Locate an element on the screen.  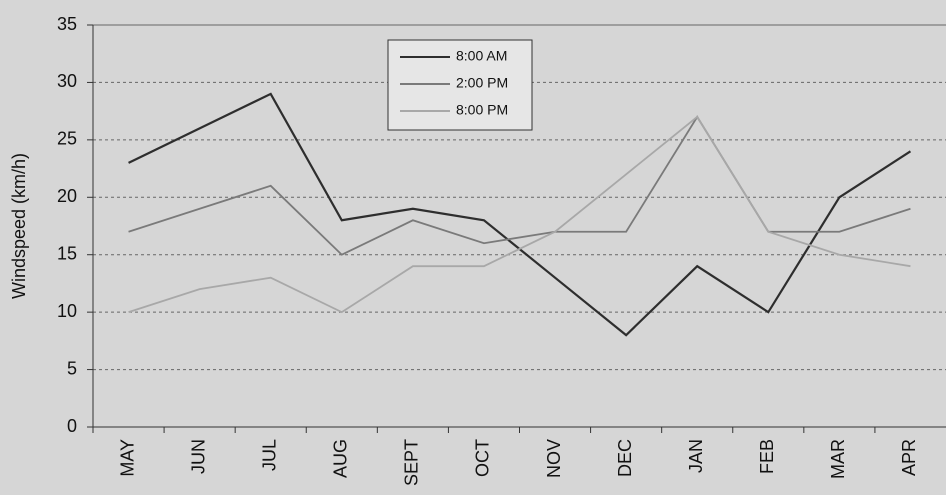
legend-box is located at coordinates (460, 85).